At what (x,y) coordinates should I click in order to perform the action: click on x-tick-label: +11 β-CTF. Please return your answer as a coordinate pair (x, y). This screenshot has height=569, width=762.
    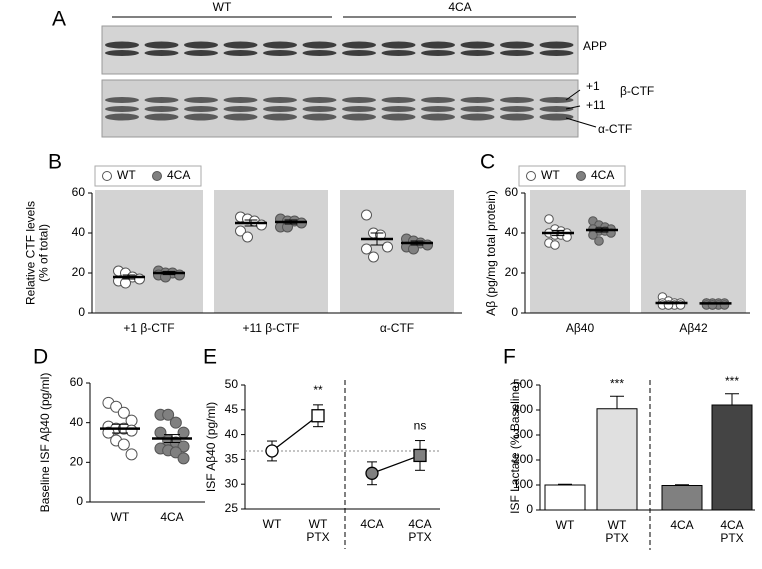
    Looking at the image, I should click on (270, 328).